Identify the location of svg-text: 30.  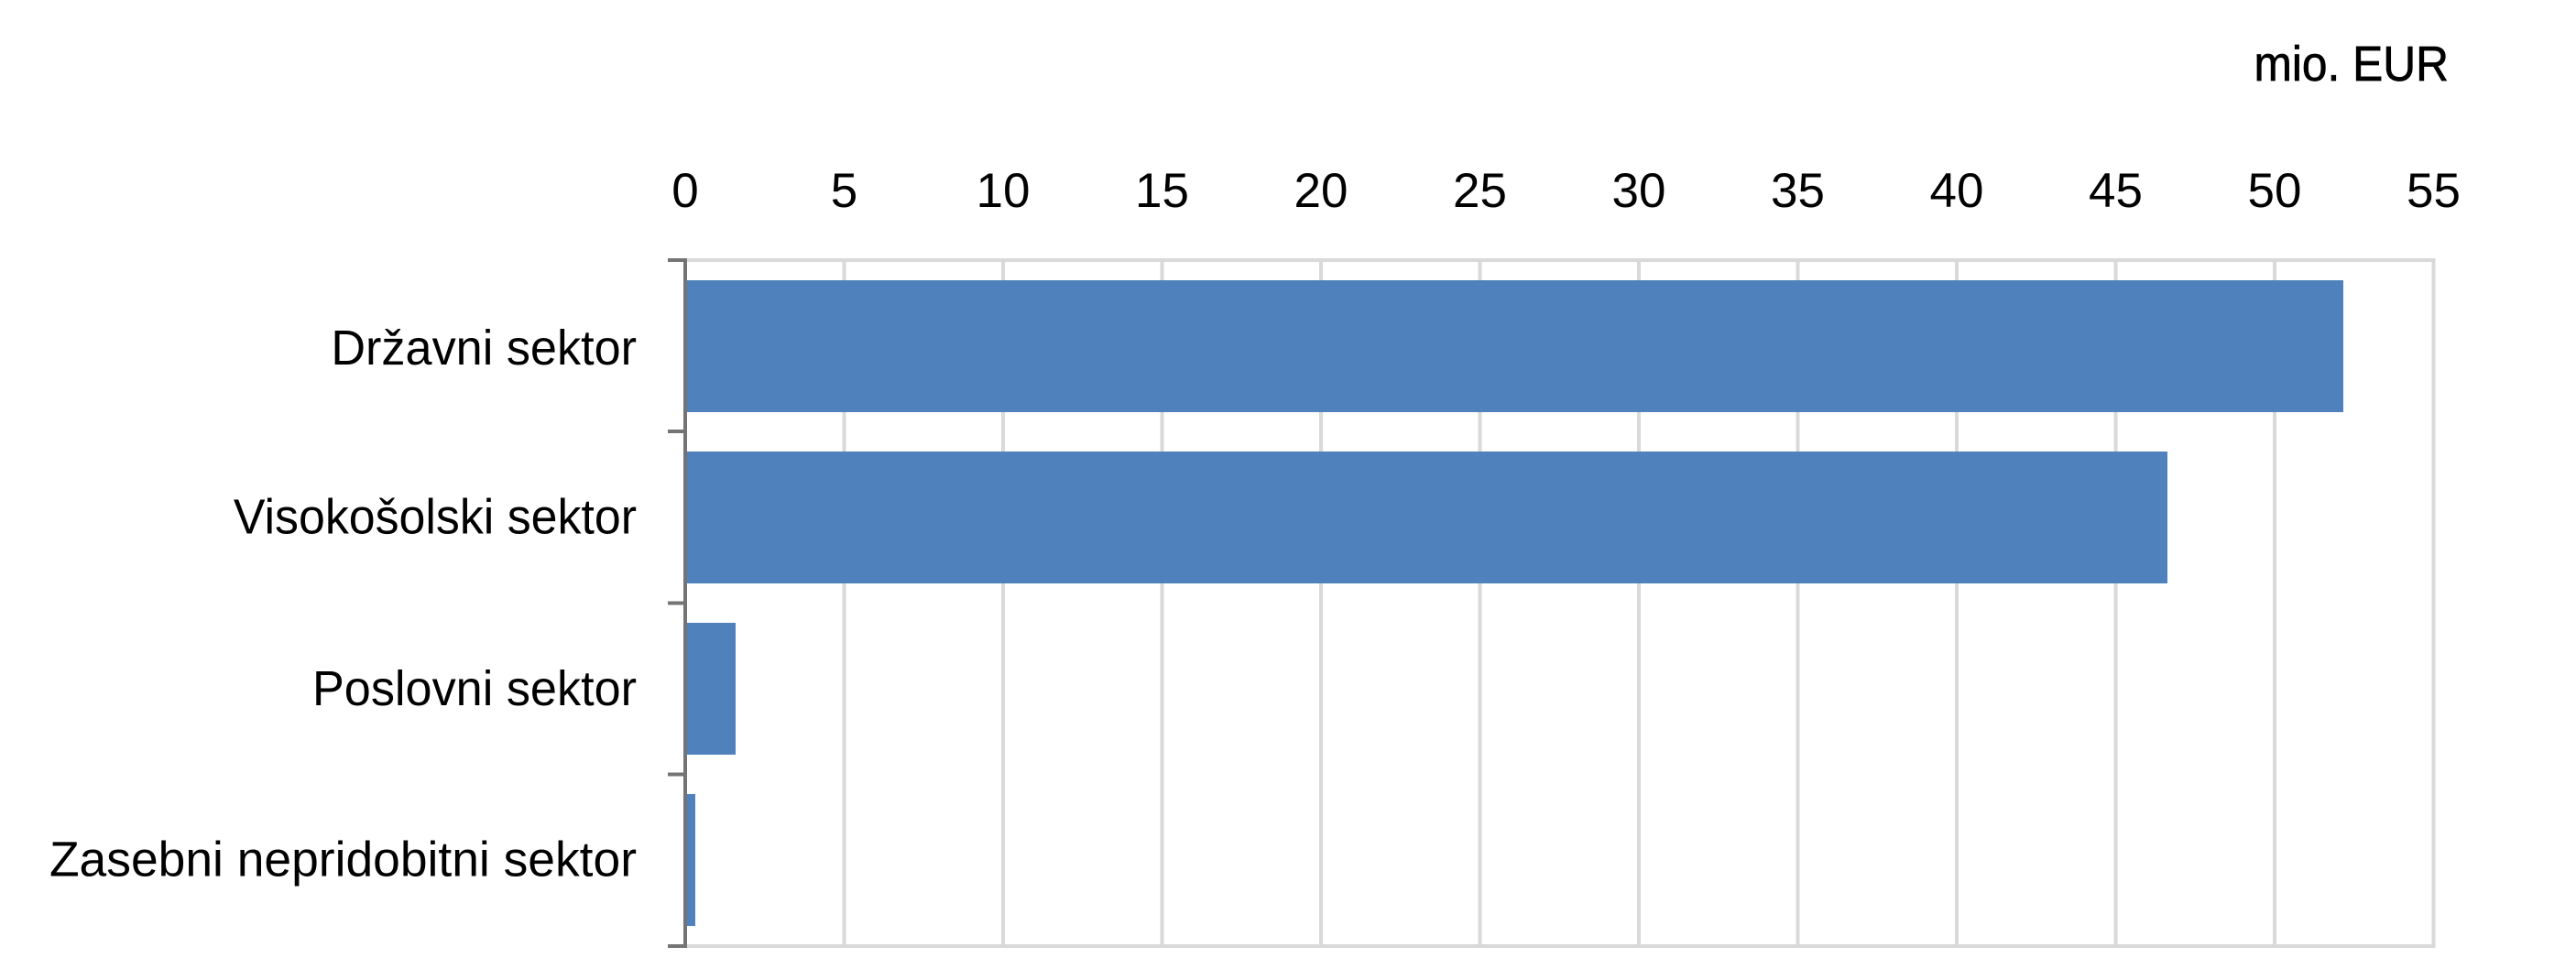
(1639, 191).